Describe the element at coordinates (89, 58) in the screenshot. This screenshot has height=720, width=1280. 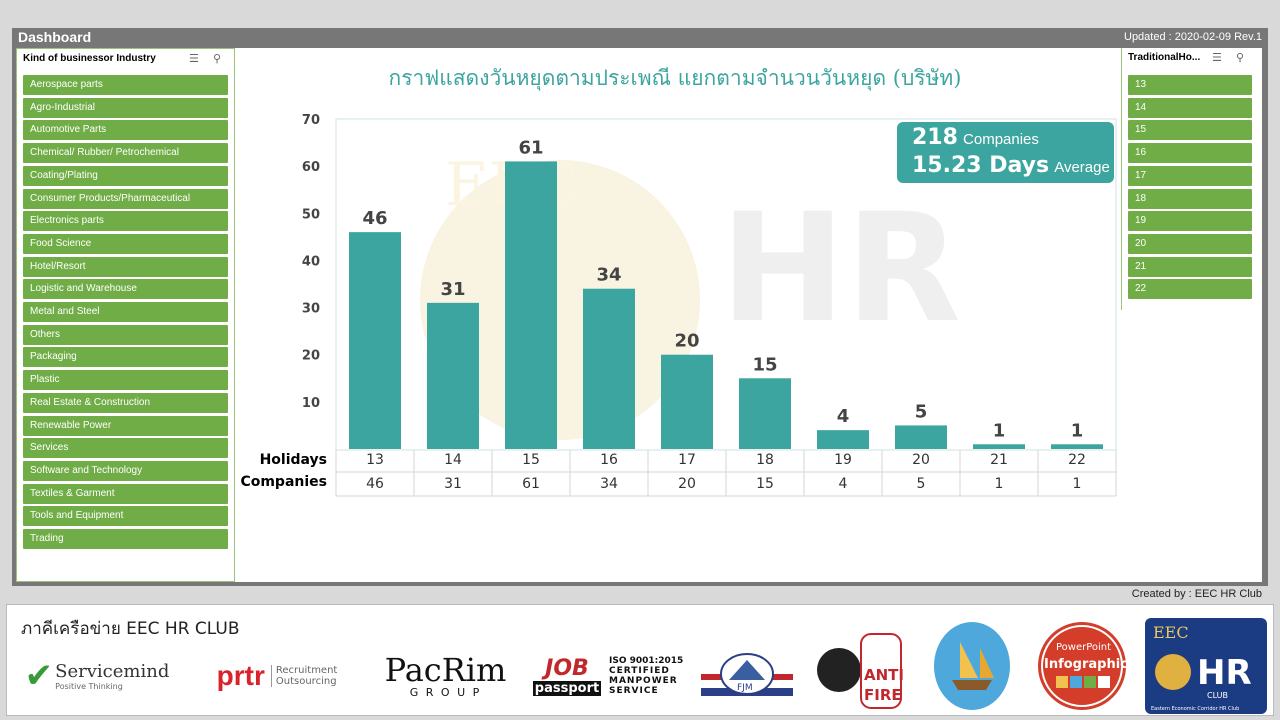
I see `industry-slicer-title: Kind of businessor Industry` at that location.